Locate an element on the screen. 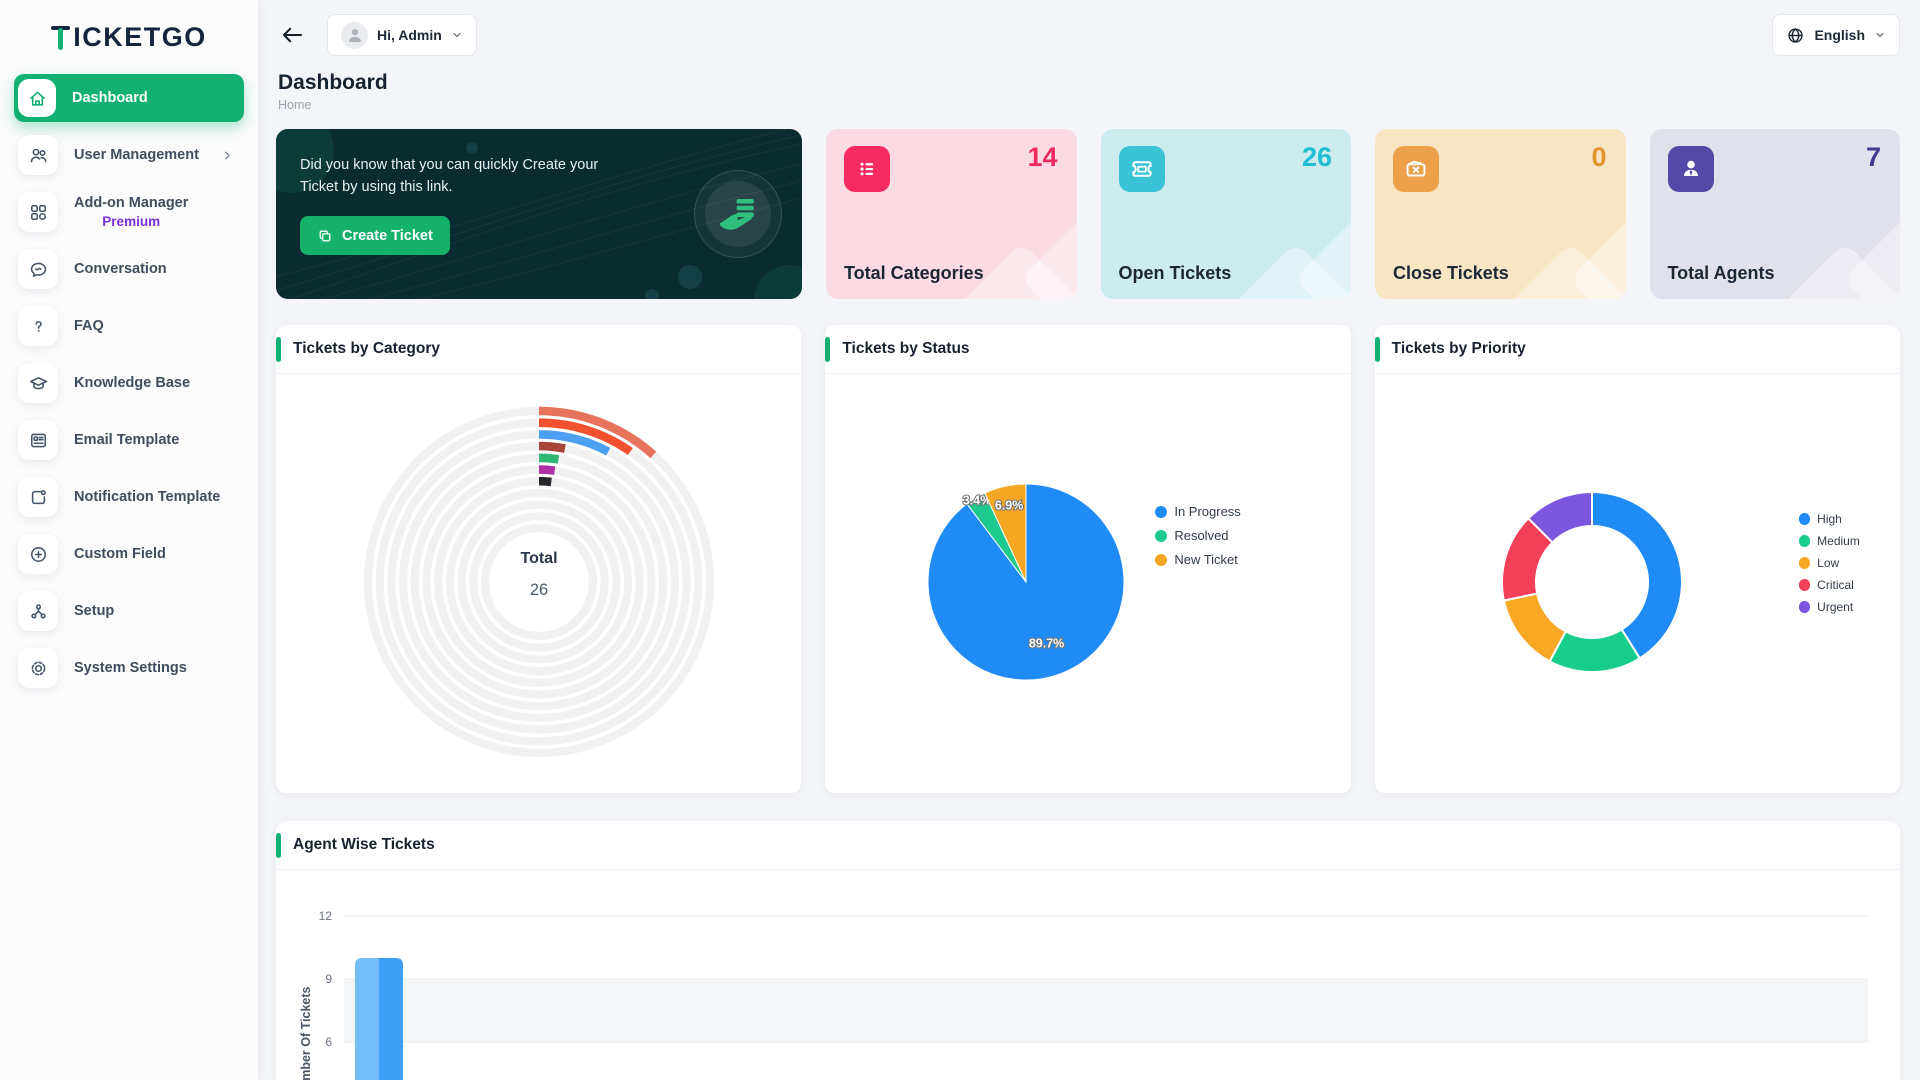 Image resolution: width=1920 pixels, height=1080 pixels. stat-card-total-categories: 14 Total Categories is located at coordinates (951, 214).